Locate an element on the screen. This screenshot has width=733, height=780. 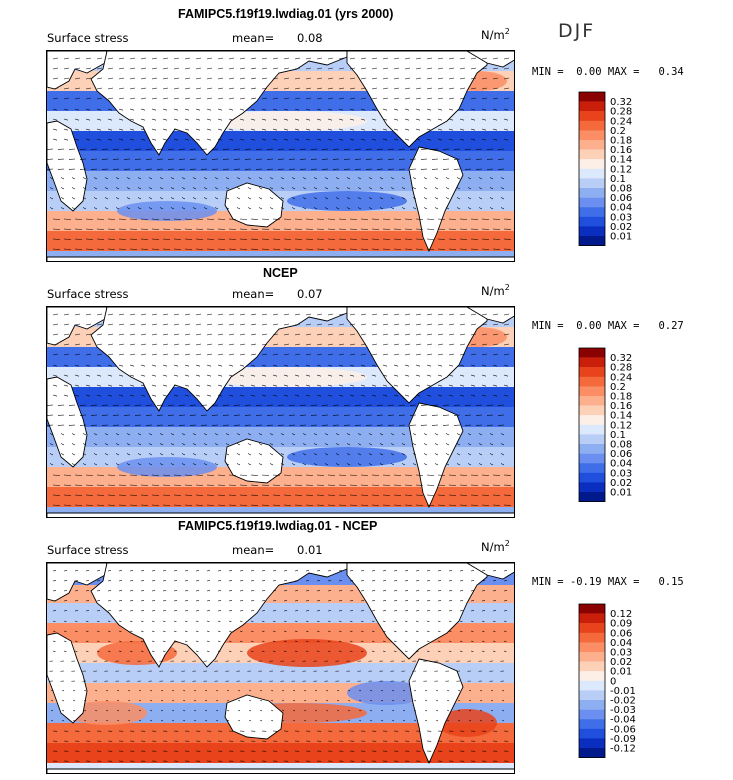
panel-3-title: FAMIPC5.f19f19.lwdiag.01 - NCEP is located at coordinates (278, 526).